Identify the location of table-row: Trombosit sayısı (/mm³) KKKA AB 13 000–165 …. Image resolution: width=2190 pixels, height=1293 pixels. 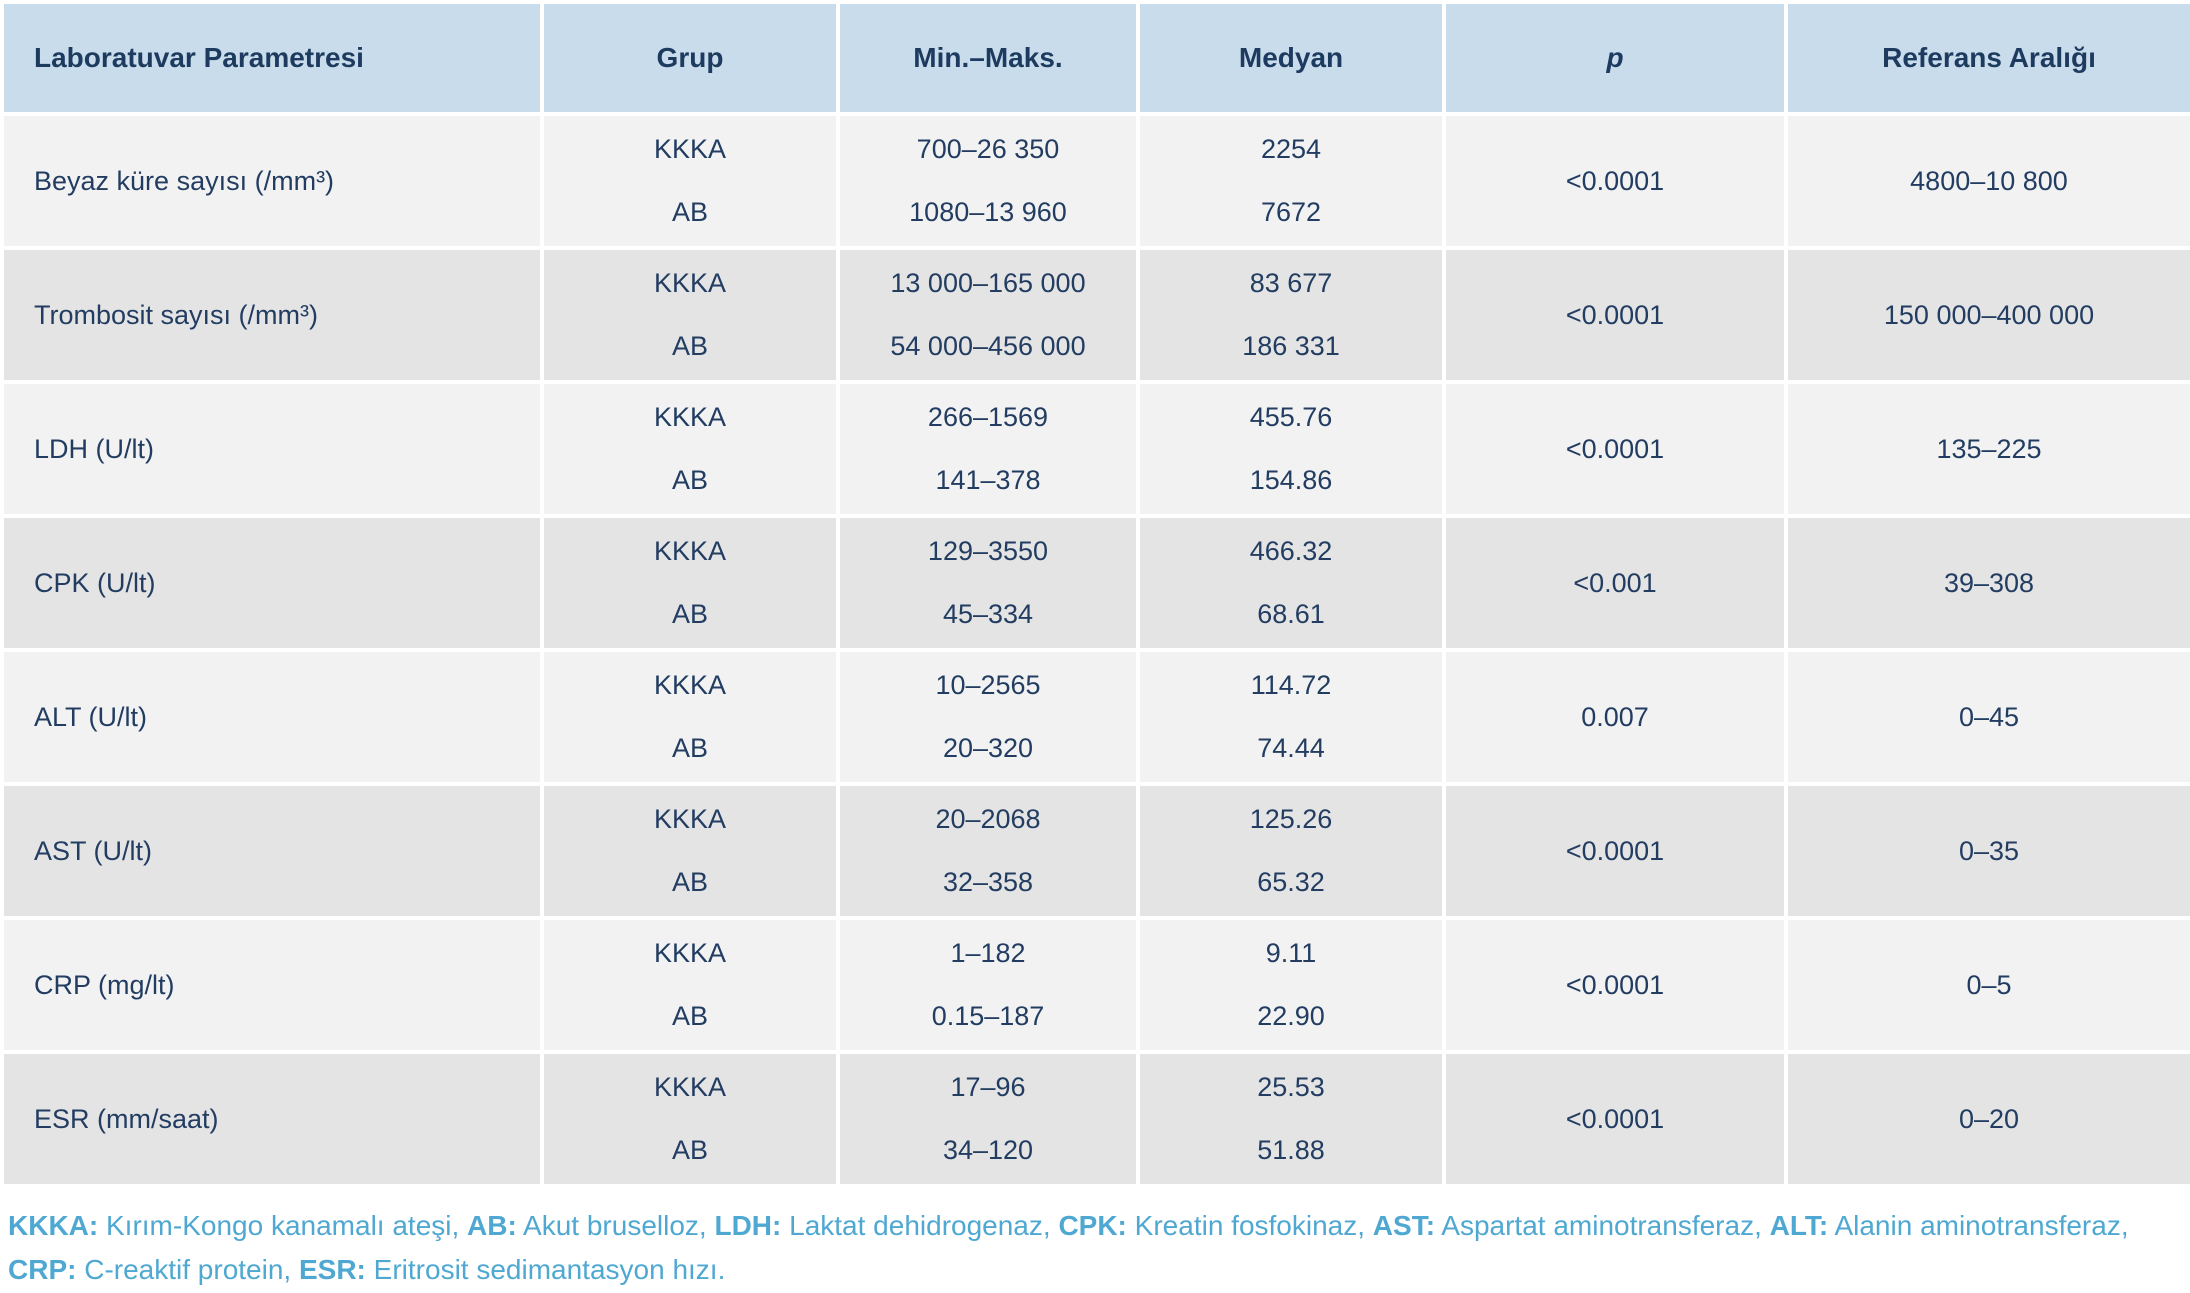
(1095, 315).